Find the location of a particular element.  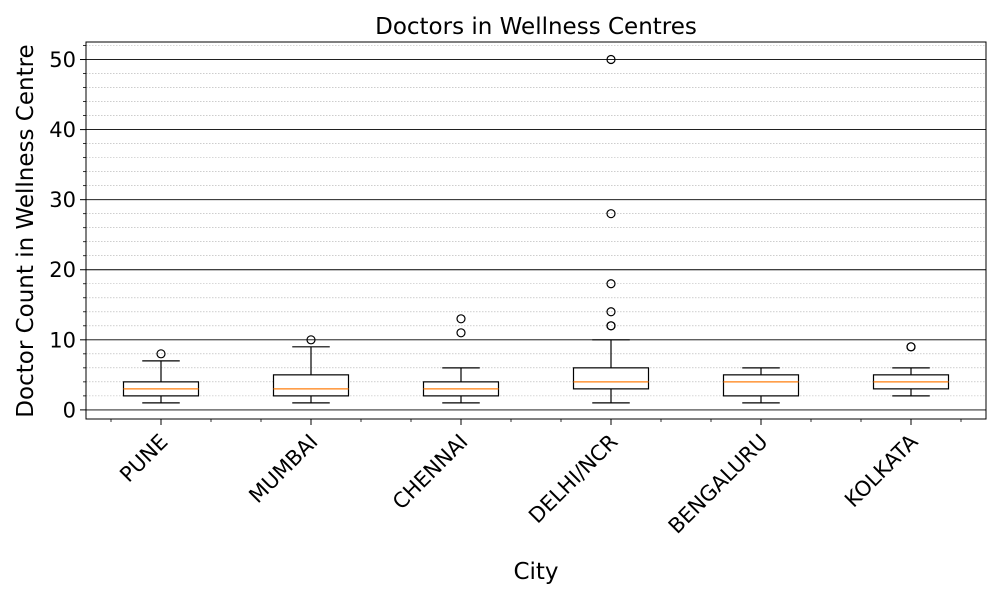

box-chennai is located at coordinates (461, 359).